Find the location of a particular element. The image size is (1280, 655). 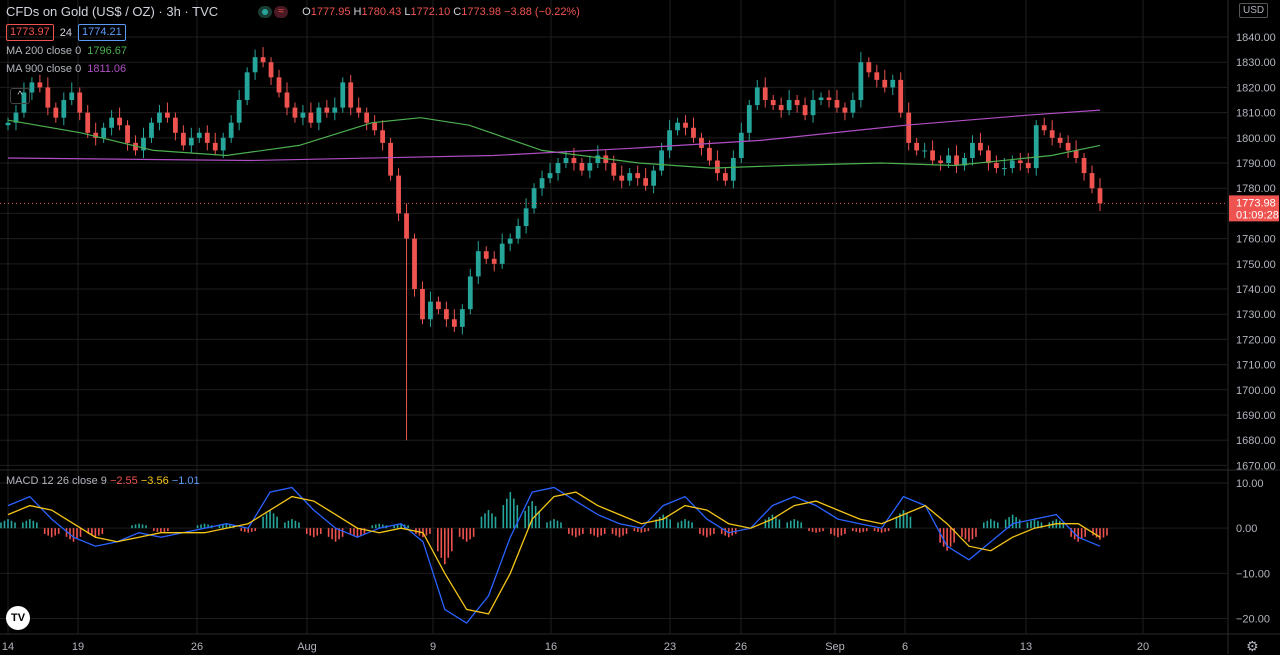

y-tick-label: 1690.00 is located at coordinates (1256, 416).